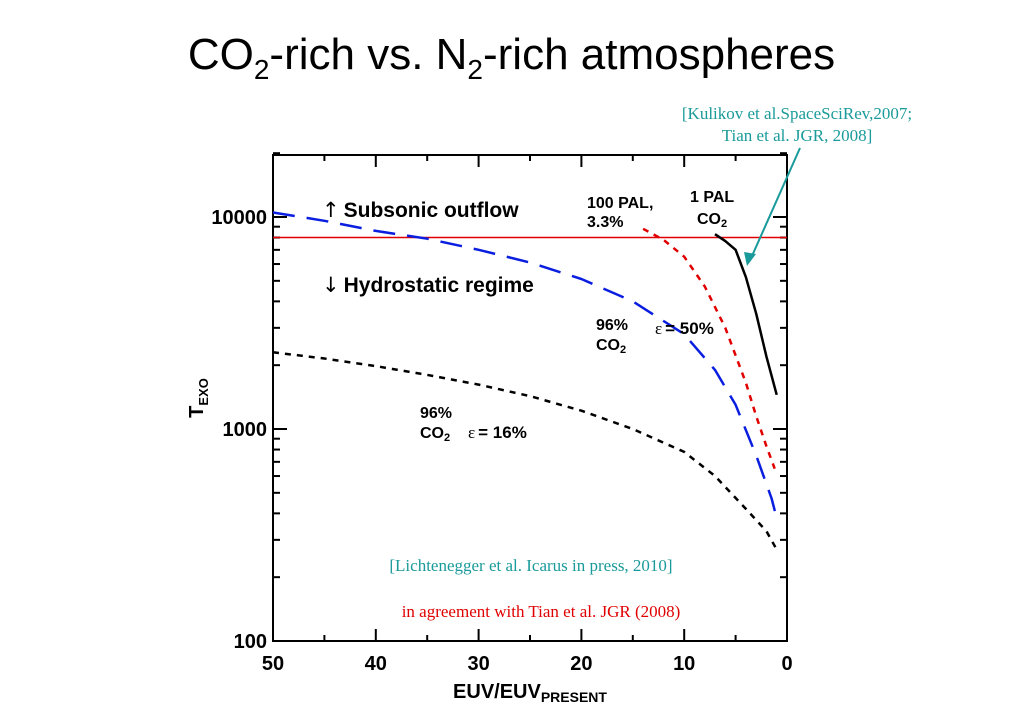 This screenshot has width=1023, height=708. What do you see at coordinates (273, 664) in the screenshot?
I see `x-tick-label: 50` at bounding box center [273, 664].